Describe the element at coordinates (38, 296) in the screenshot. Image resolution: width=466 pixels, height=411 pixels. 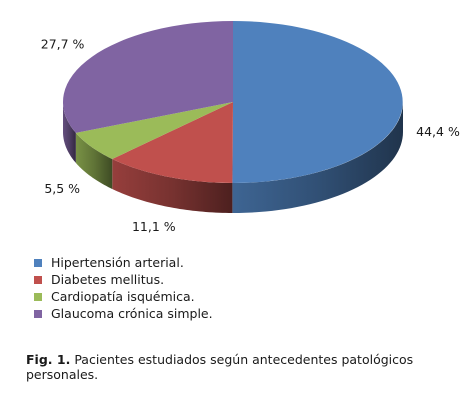
I see `legend-swatch-cardiopatia` at that location.